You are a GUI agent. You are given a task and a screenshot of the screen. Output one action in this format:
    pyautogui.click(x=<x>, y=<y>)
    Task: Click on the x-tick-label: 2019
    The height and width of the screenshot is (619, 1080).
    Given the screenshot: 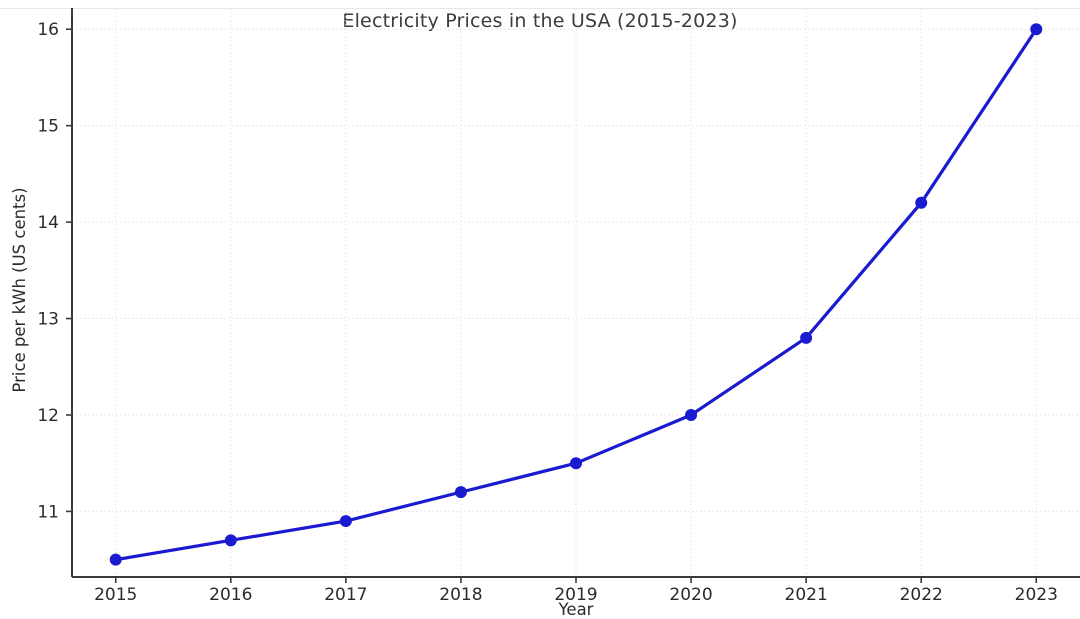 What is the action you would take?
    pyautogui.click(x=575, y=595)
    